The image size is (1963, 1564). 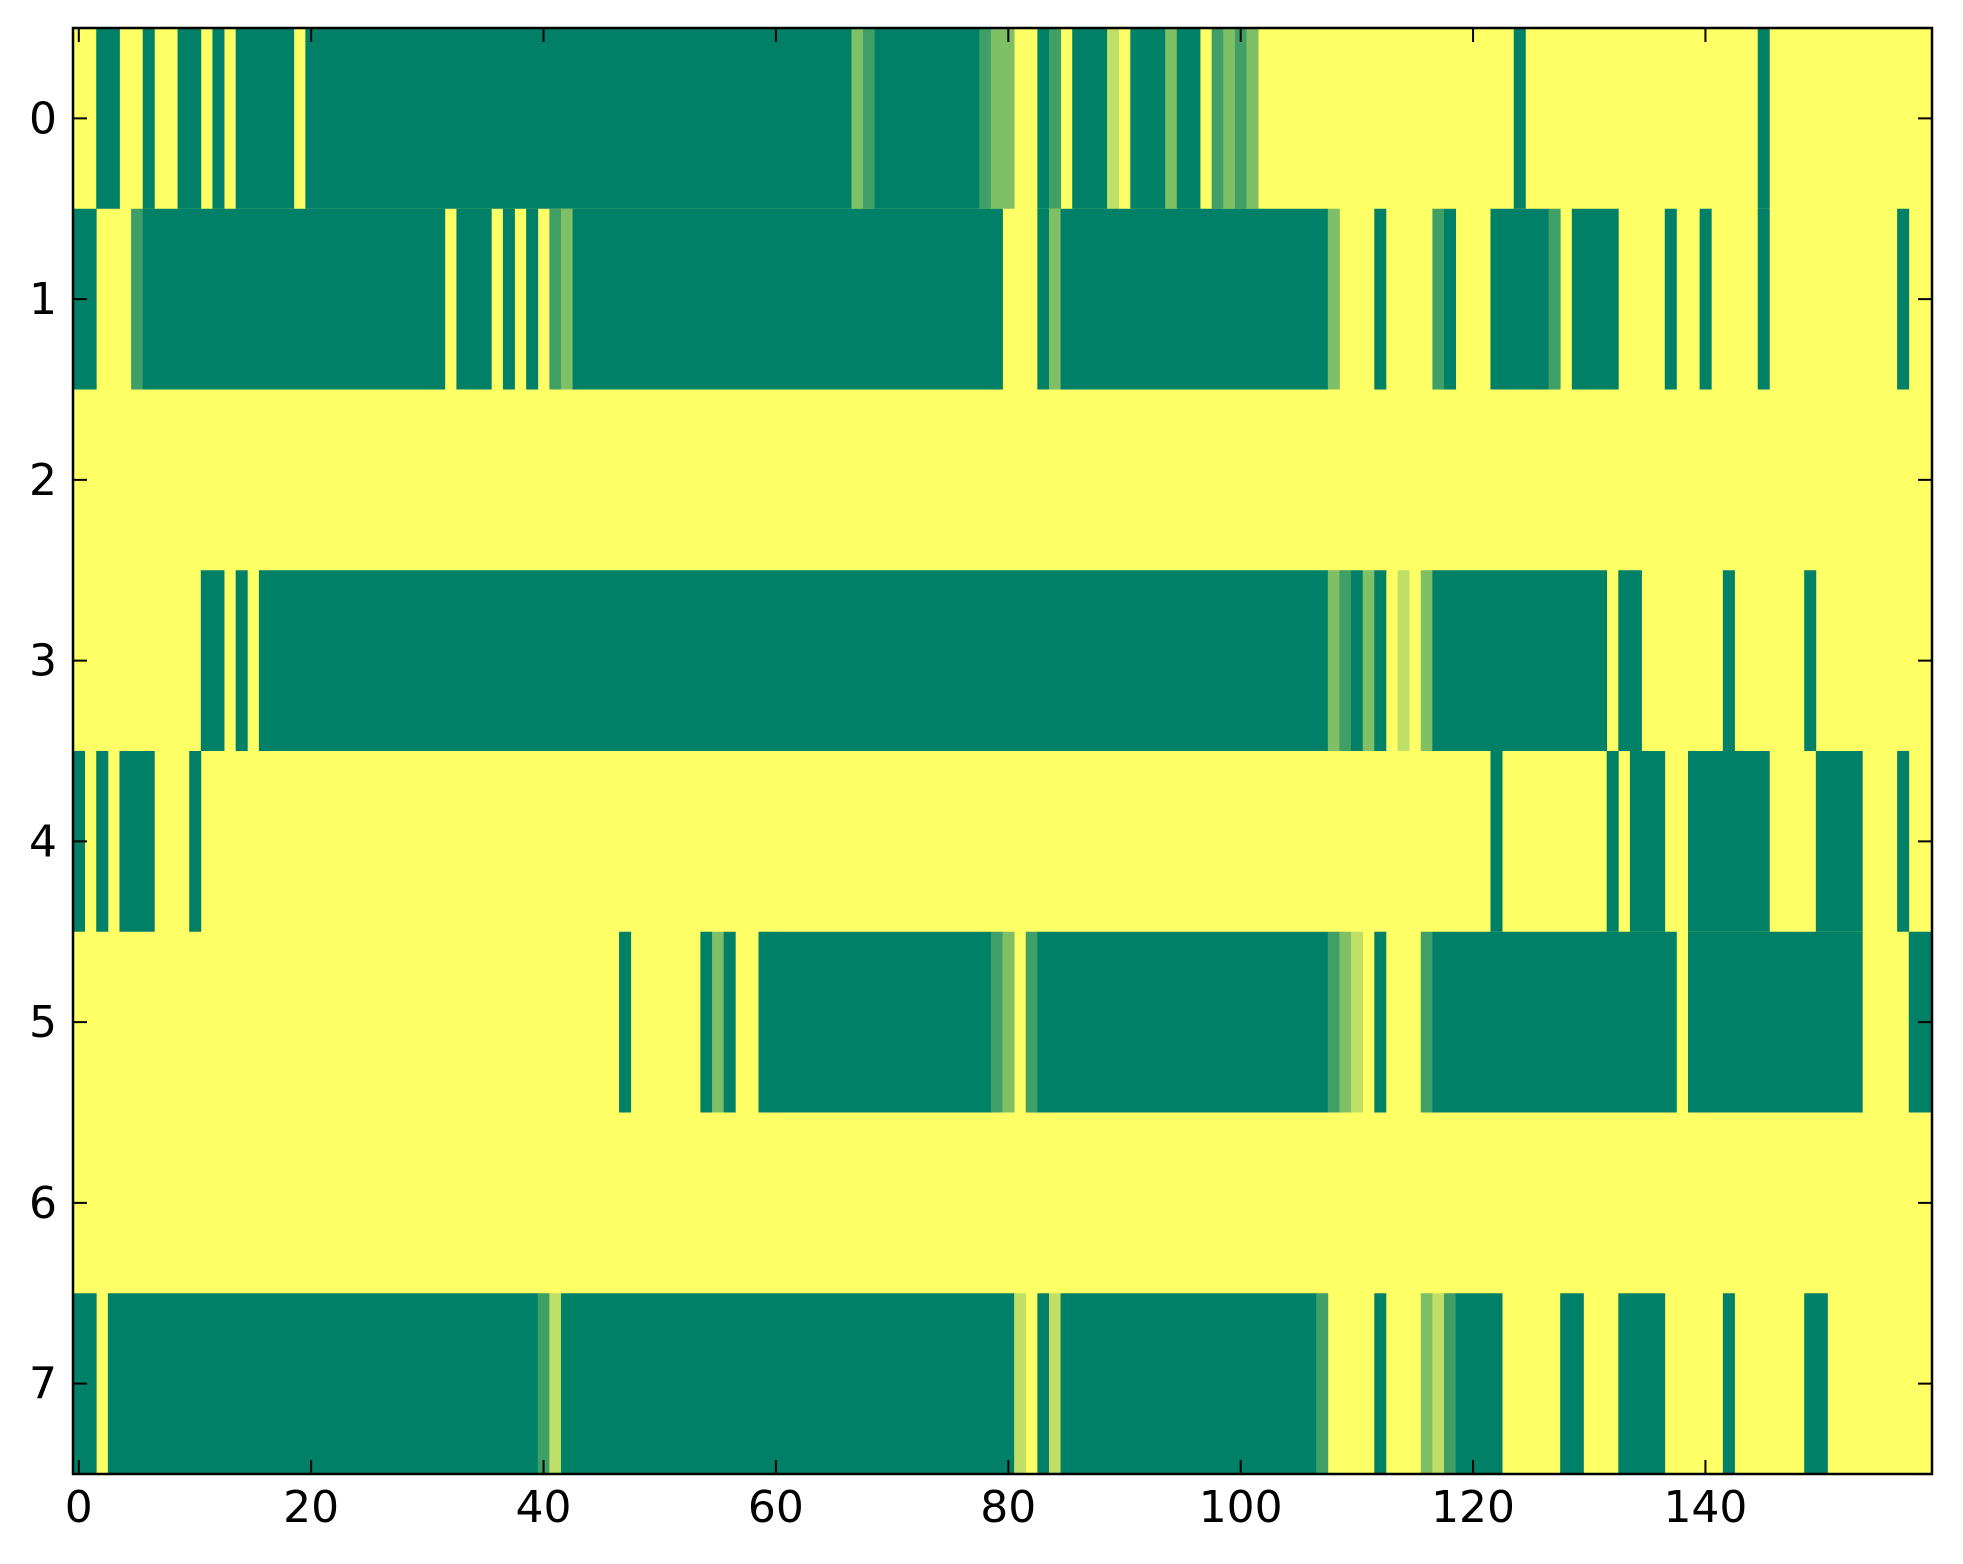 What do you see at coordinates (1241, 1507) in the screenshot?
I see `x-tick-label: 100` at bounding box center [1241, 1507].